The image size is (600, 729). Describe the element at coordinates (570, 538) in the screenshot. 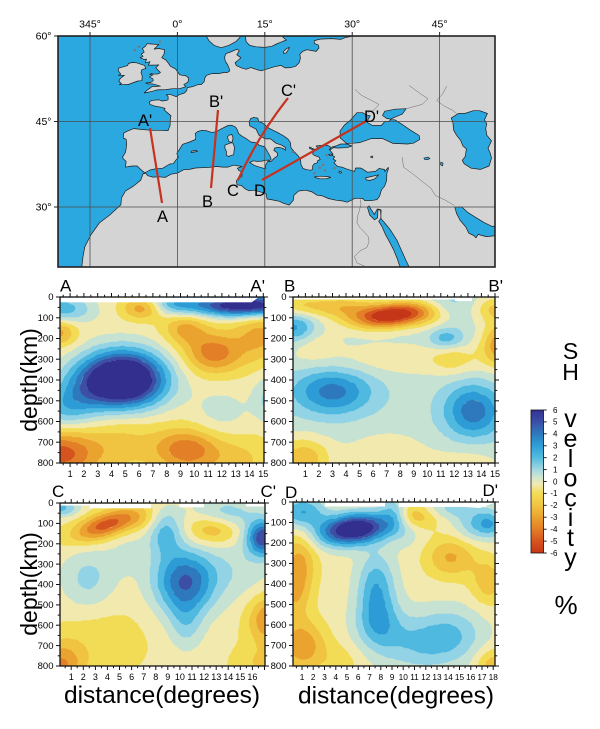

I see `svg-text: t` at that location.